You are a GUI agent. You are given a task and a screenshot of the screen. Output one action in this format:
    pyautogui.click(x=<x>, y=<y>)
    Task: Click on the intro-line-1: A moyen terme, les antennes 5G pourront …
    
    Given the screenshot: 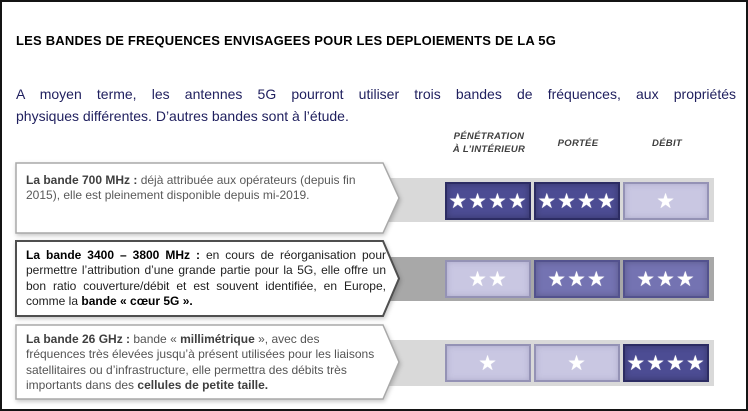 What is the action you would take?
    pyautogui.click(x=376, y=94)
    